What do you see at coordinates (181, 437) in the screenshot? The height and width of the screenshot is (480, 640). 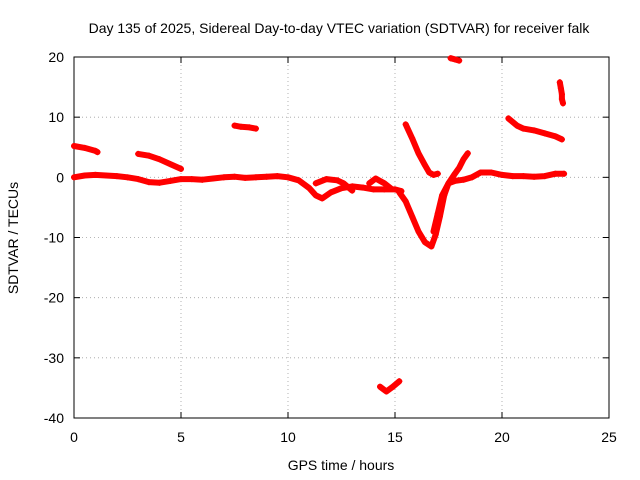 I see `x-tick-label: 5` at bounding box center [181, 437].